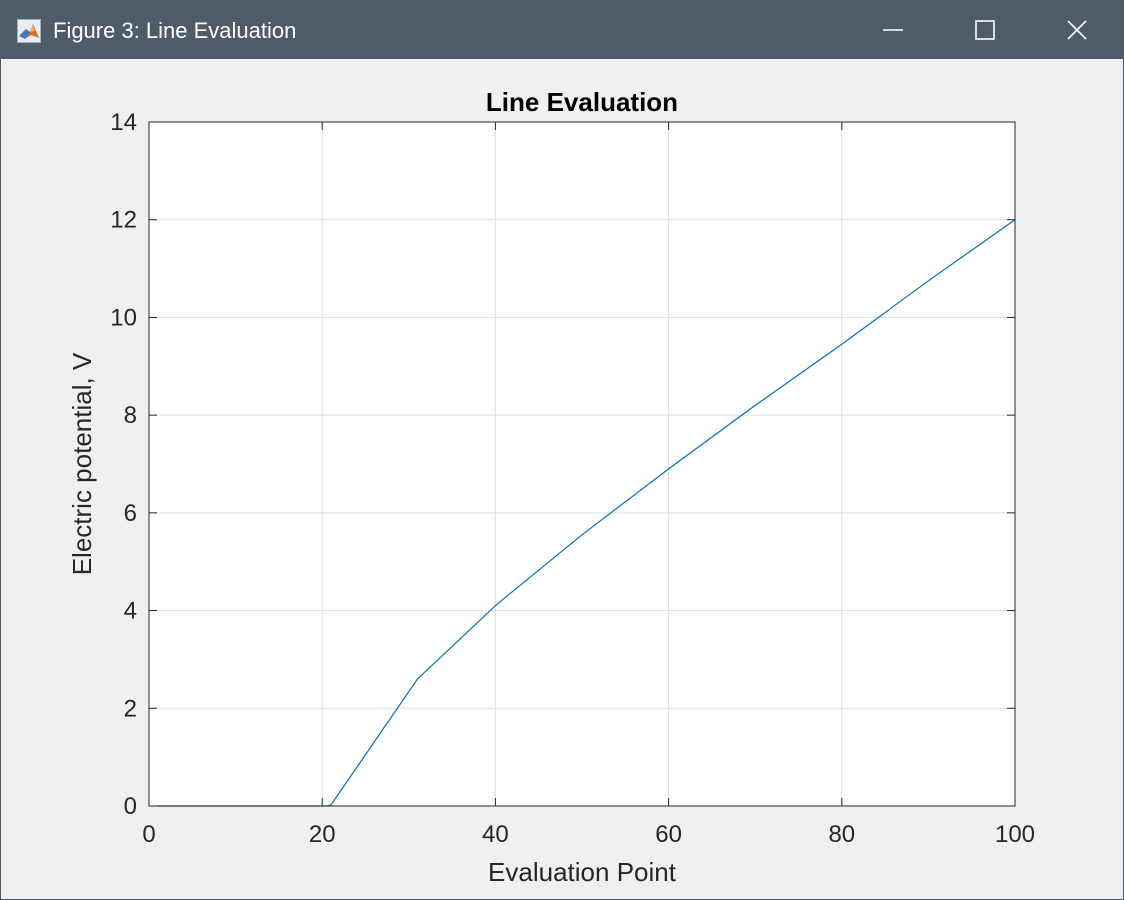 Image resolution: width=1124 pixels, height=900 pixels. What do you see at coordinates (130, 806) in the screenshot?
I see `y-tick-label: 0` at bounding box center [130, 806].